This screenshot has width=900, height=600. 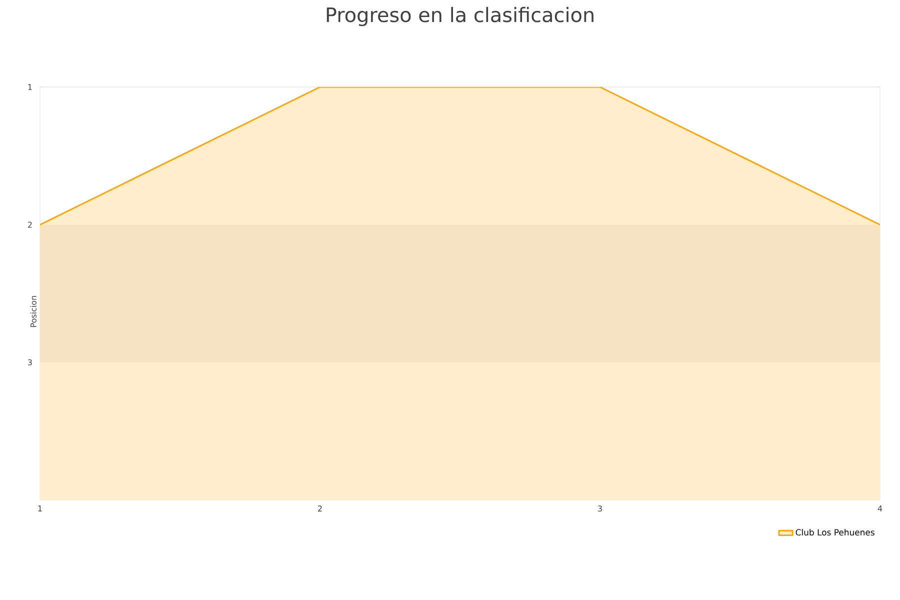 I want to click on chart-title: Progreso en la clasificacion, so click(x=460, y=16).